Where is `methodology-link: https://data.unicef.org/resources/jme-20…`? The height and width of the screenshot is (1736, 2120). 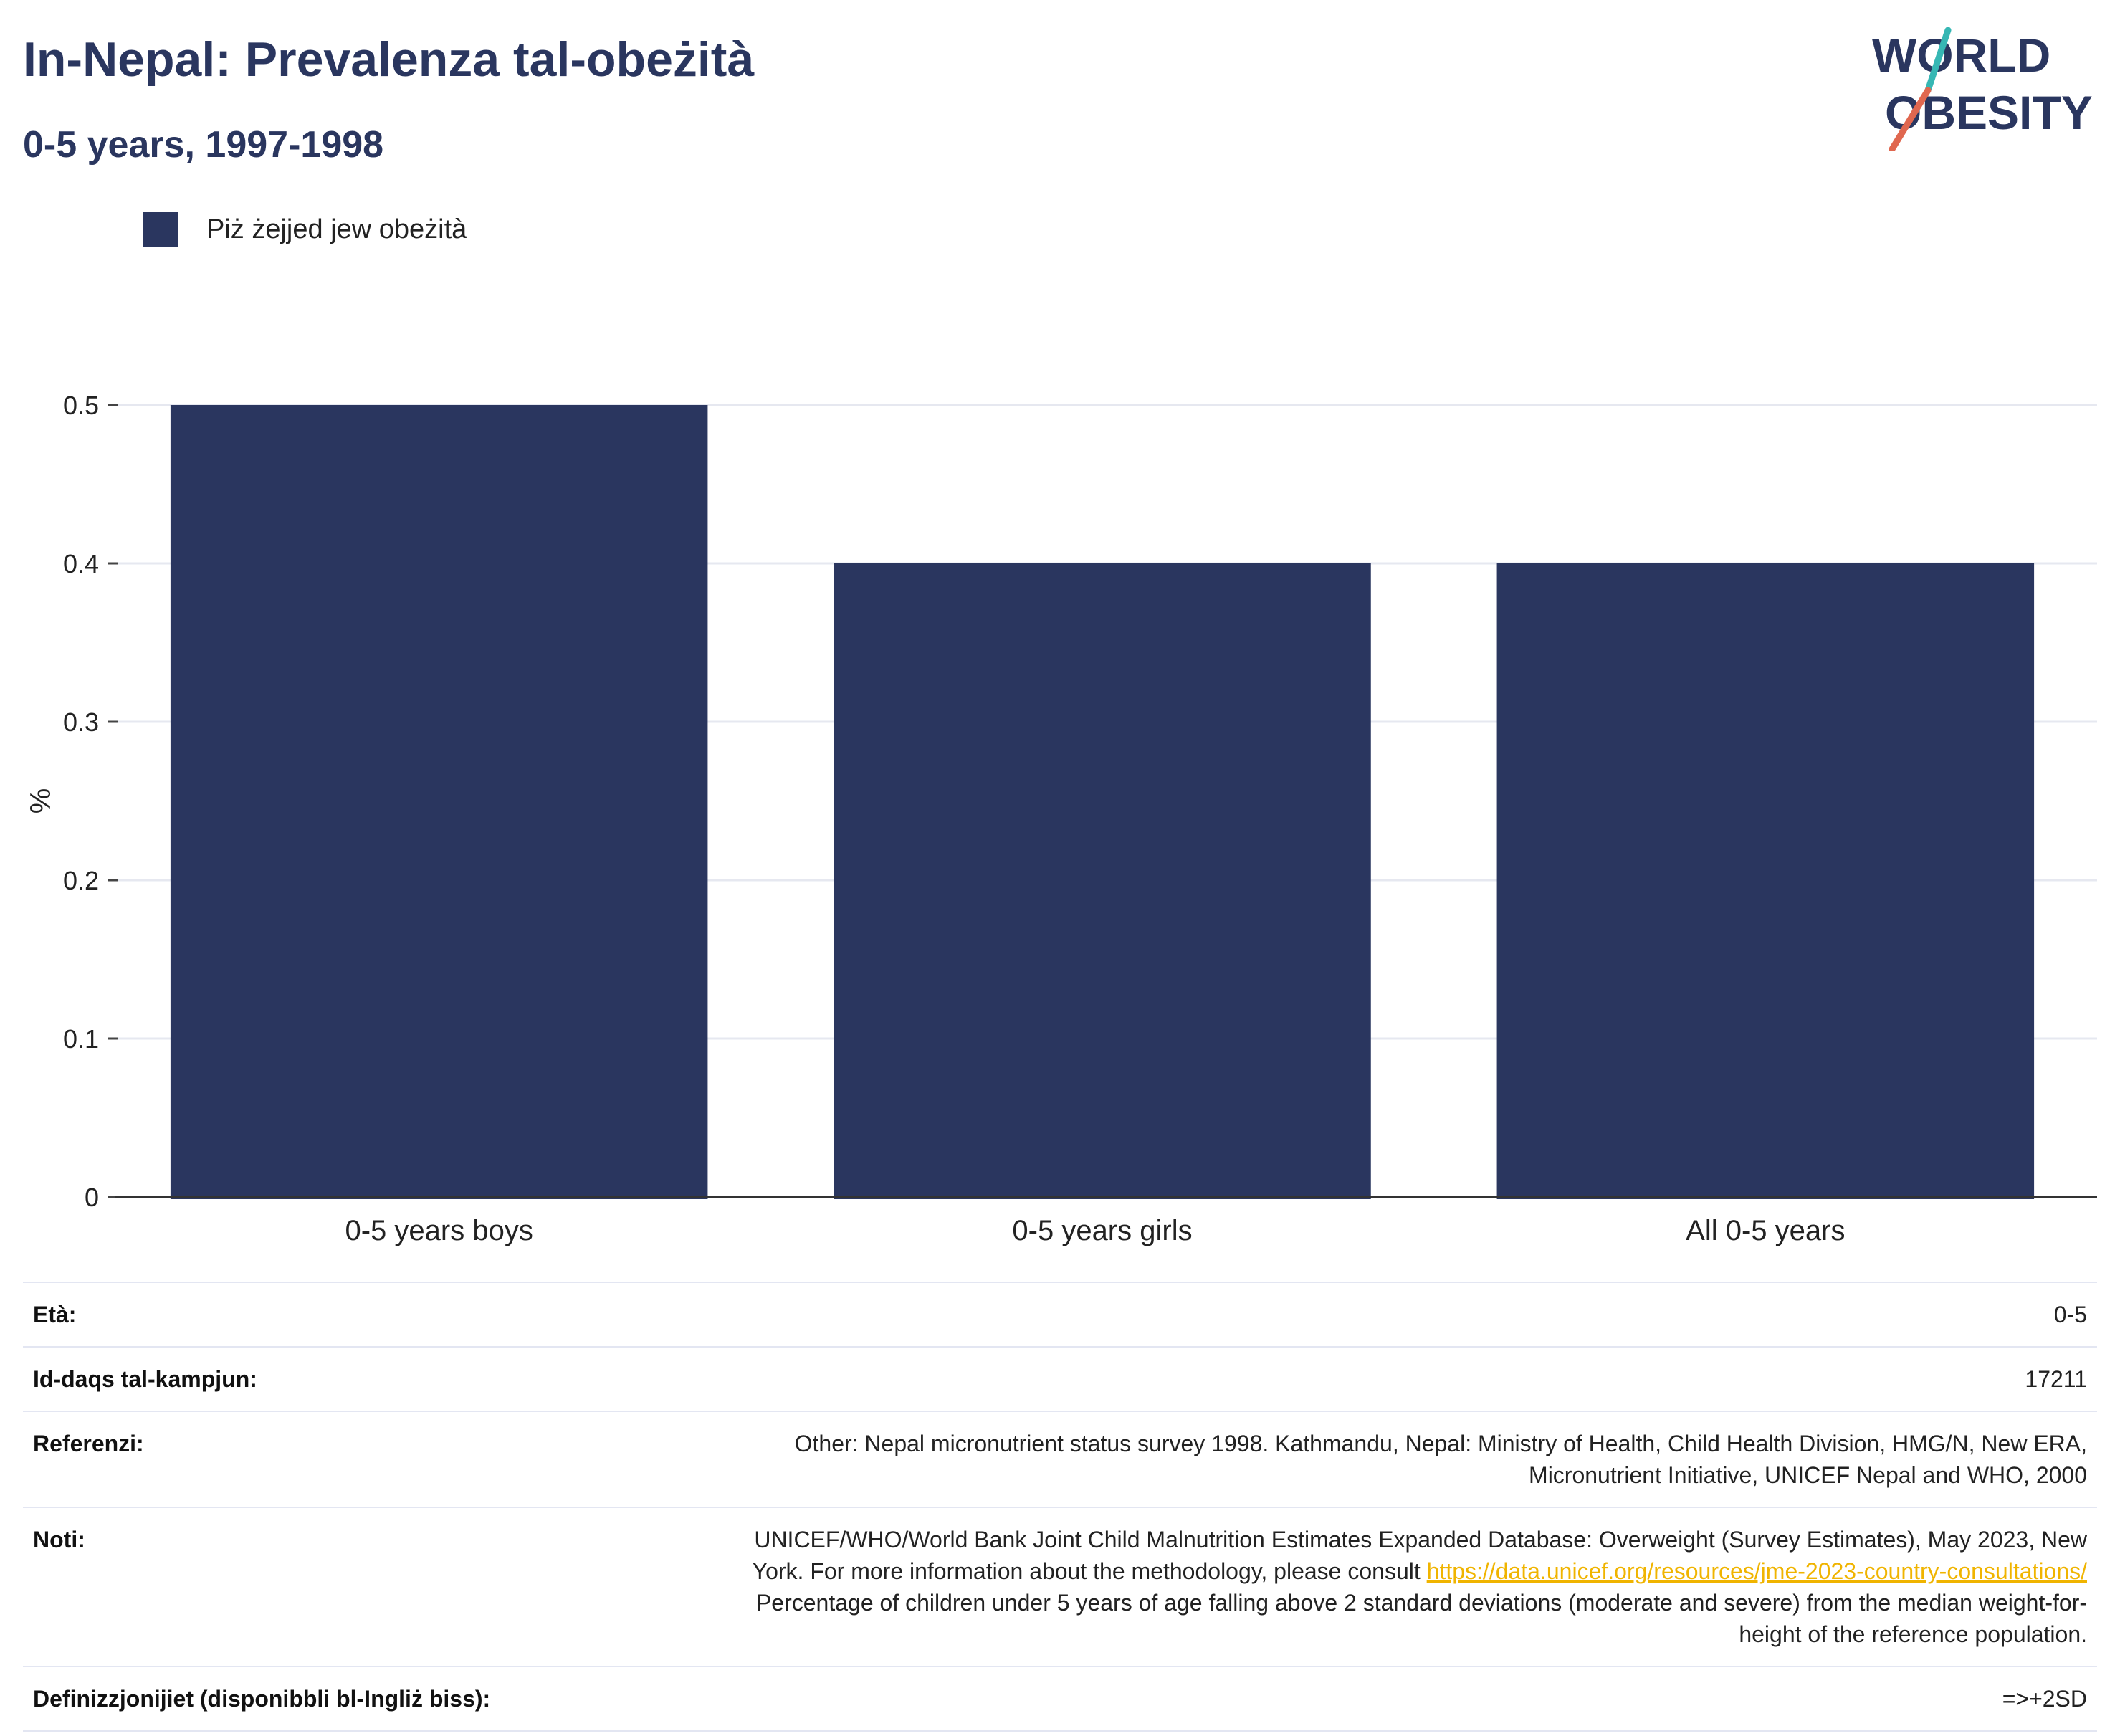
methodology-link: https://data.unicef.org/resources/jme-20… is located at coordinates (1757, 1571).